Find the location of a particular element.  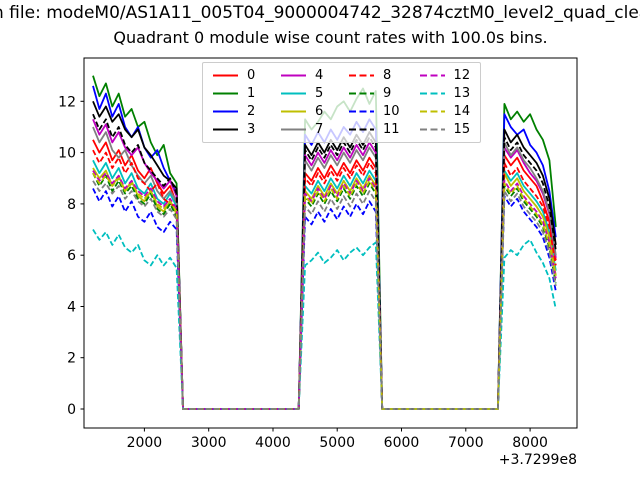

legend-entry-15: 15 is located at coordinates (445, 129).